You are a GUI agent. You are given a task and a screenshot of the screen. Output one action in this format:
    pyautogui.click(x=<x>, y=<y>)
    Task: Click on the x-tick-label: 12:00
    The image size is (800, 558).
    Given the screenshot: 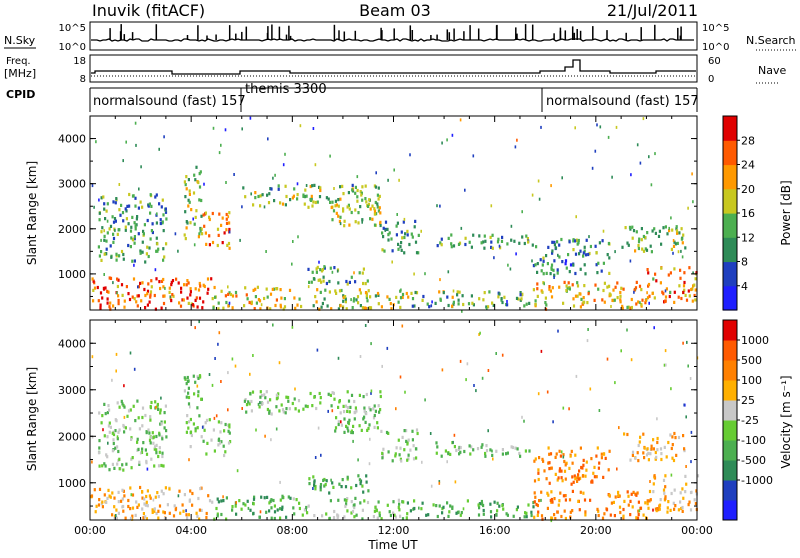 What is the action you would take?
    pyautogui.click(x=394, y=530)
    